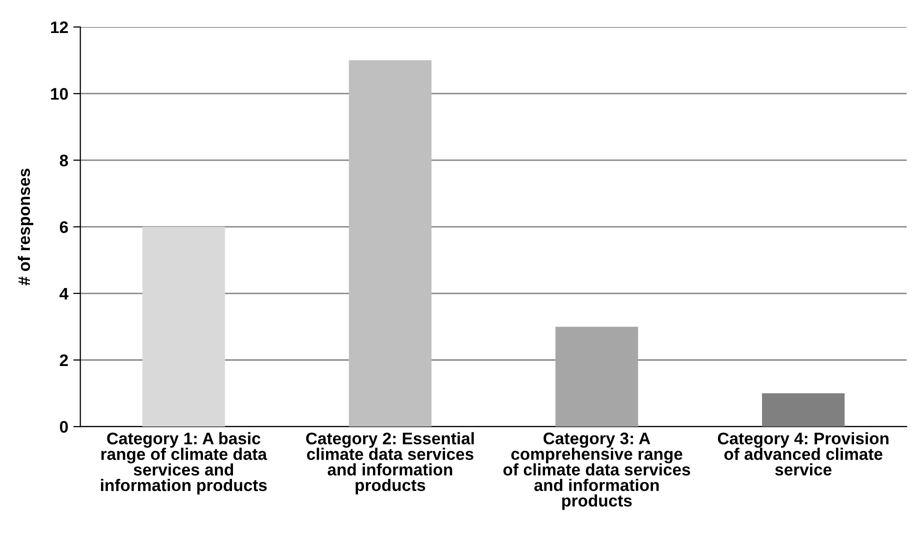  Describe the element at coordinates (64, 294) in the screenshot. I see `y-tick-label: 4` at that location.